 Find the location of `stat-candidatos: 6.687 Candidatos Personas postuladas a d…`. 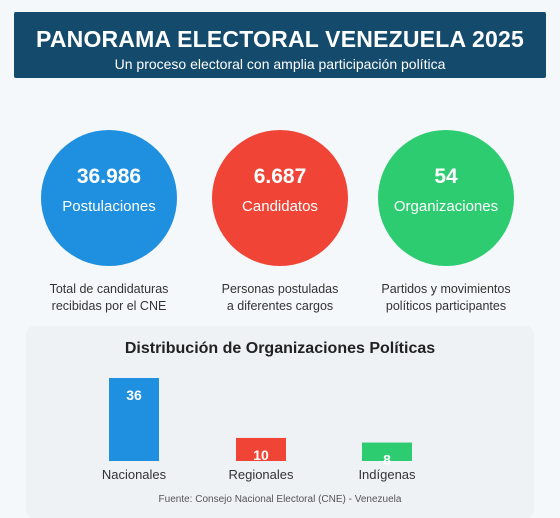

stat-candidatos: 6.687 Candidatos Personas postuladas a d… is located at coordinates (280, 222).